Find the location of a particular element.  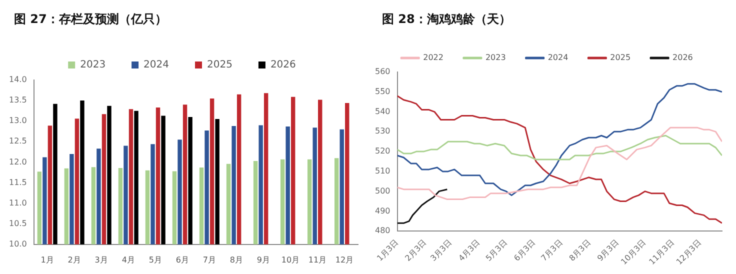

x-tick-label: 3月3日 is located at coordinates (441, 250).